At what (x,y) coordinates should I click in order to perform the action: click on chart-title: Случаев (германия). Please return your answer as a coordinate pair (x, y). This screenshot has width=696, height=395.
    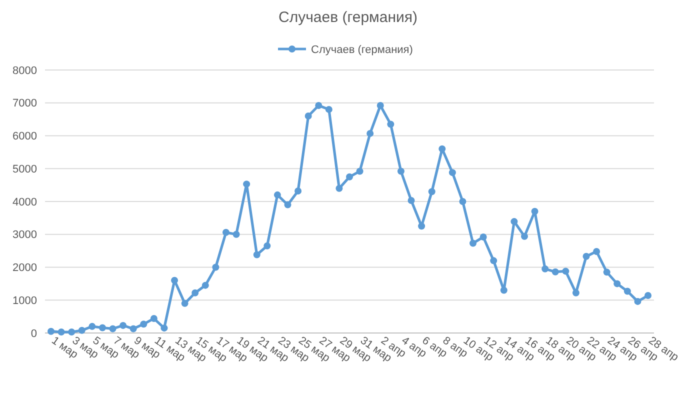
    Looking at the image, I should click on (348, 17).